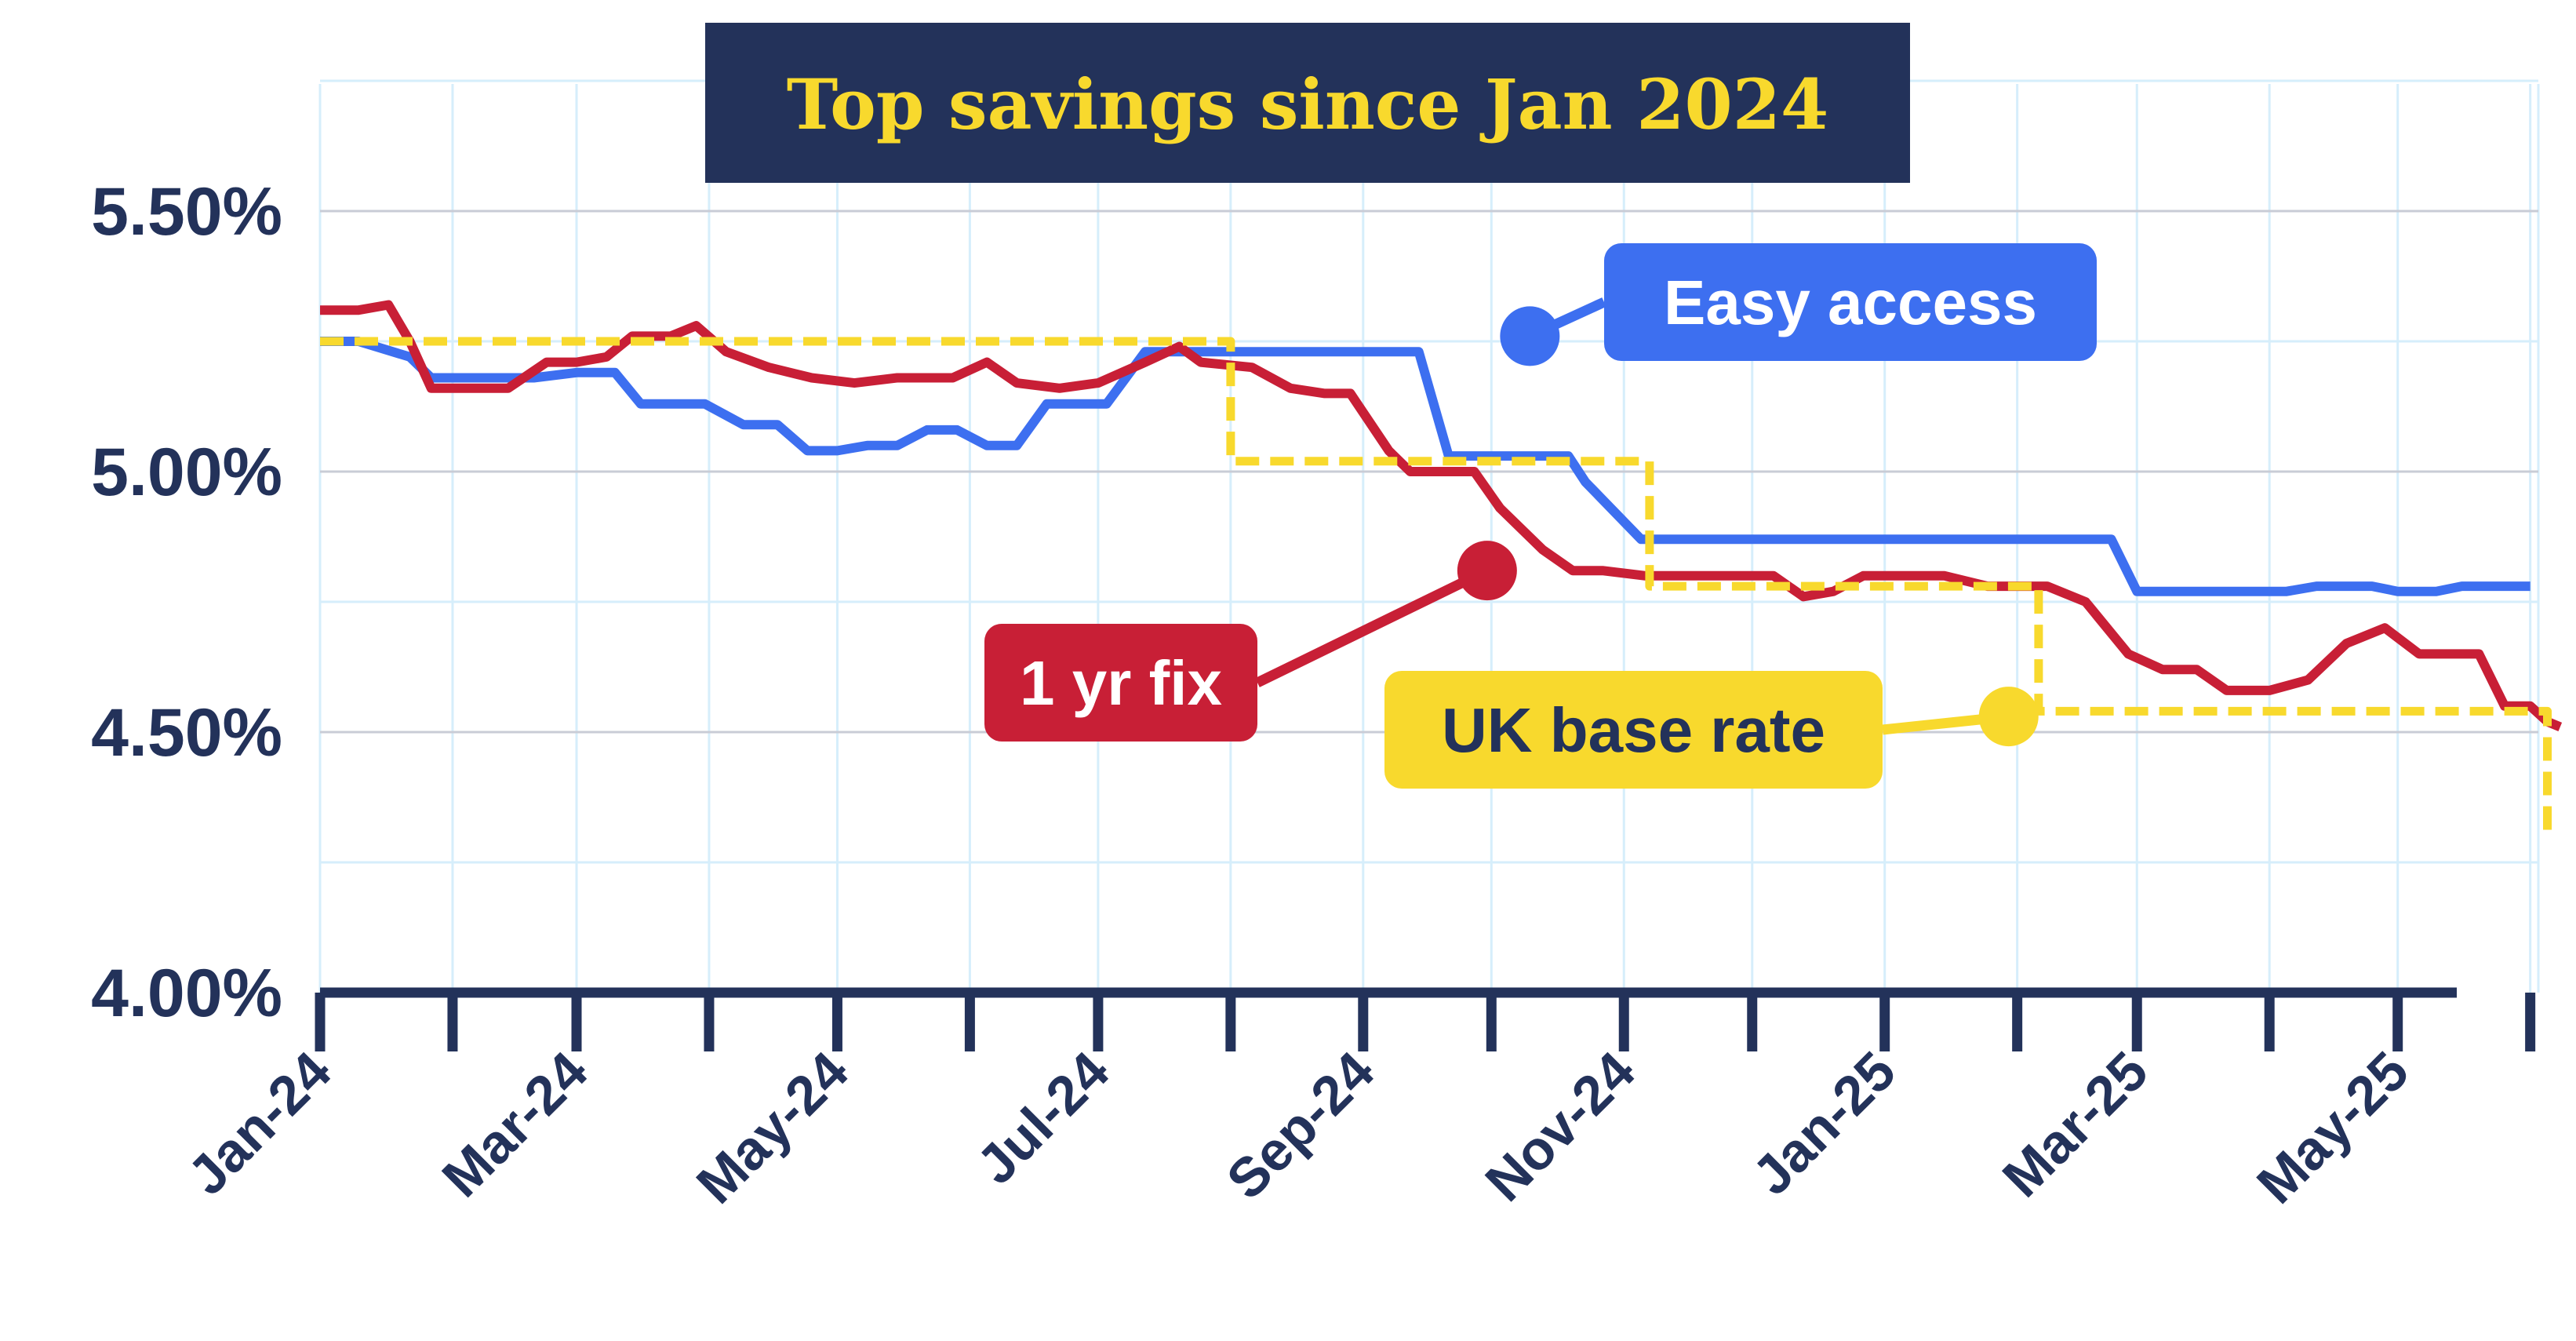  I want to click on callout-dot-uk-base-rate, so click(2008, 717).